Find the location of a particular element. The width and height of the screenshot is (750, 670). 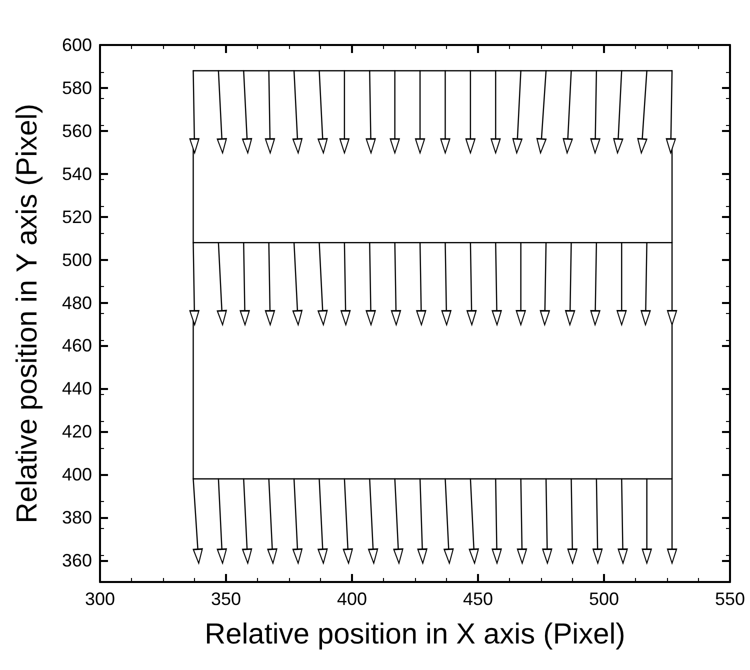

y-tick-label: 460 is located at coordinates (77, 346).